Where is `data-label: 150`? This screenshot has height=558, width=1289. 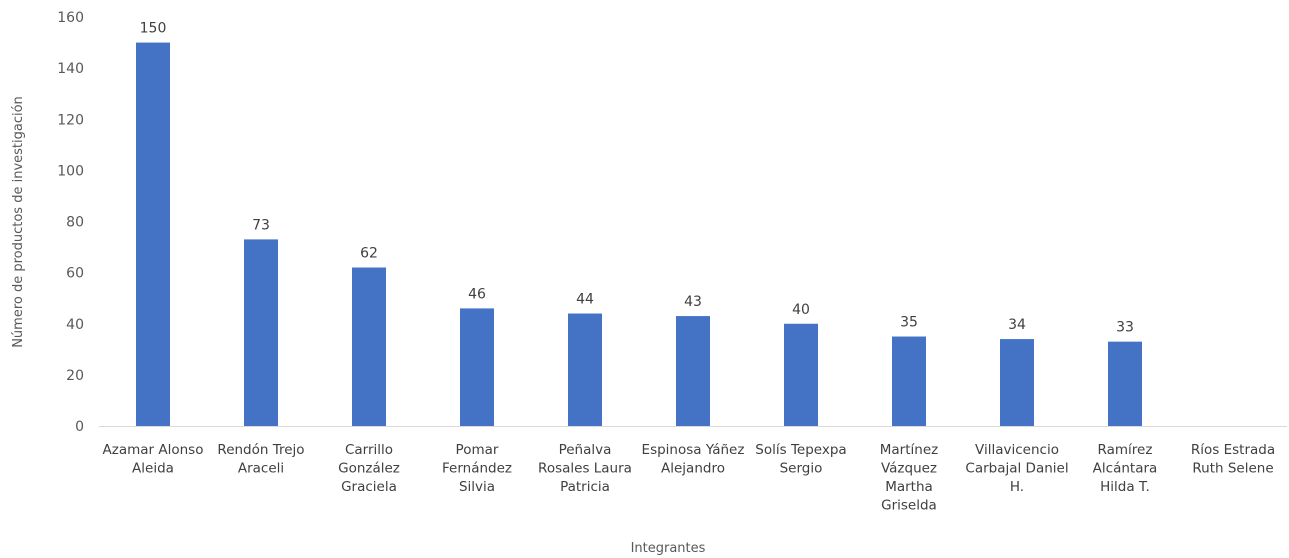 data-label: 150 is located at coordinates (153, 29).